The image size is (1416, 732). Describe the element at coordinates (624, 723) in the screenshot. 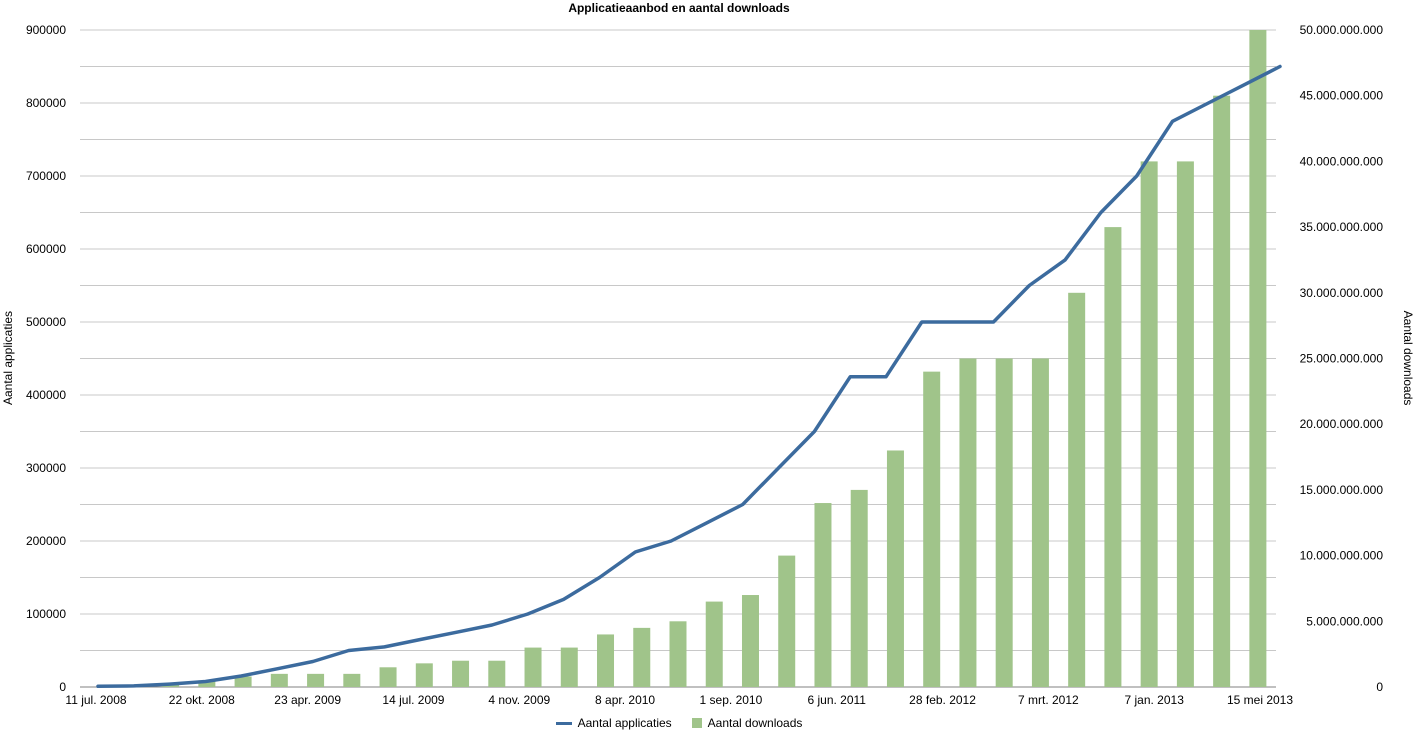

I see `legend-label-applicaties: Aantal applicaties` at that location.